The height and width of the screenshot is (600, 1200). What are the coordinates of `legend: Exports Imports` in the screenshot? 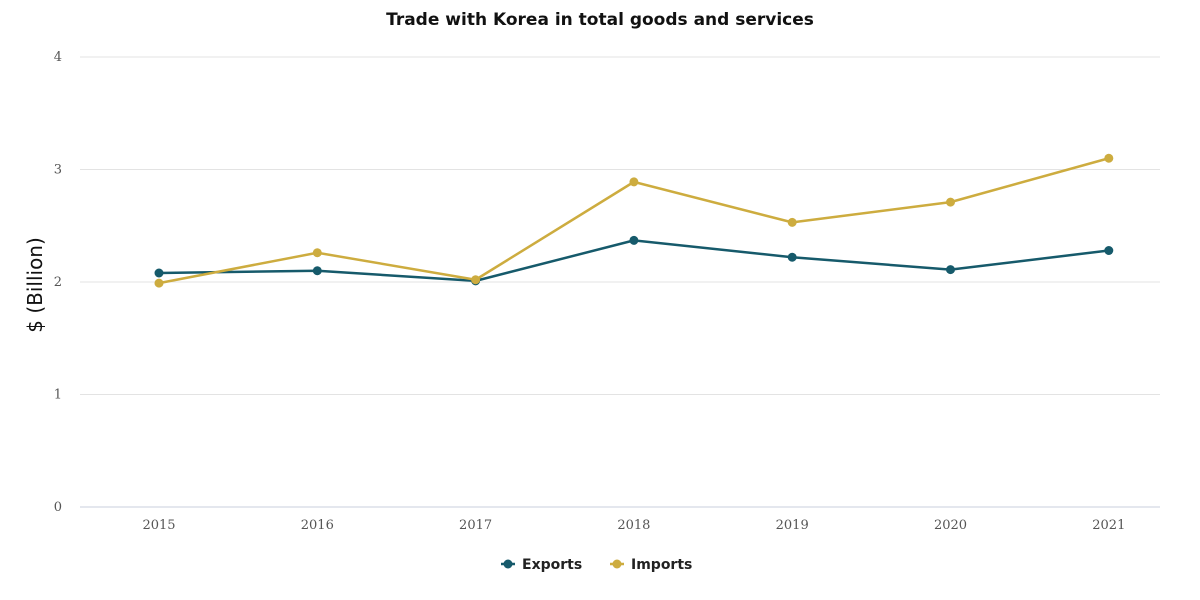 It's located at (596, 565).